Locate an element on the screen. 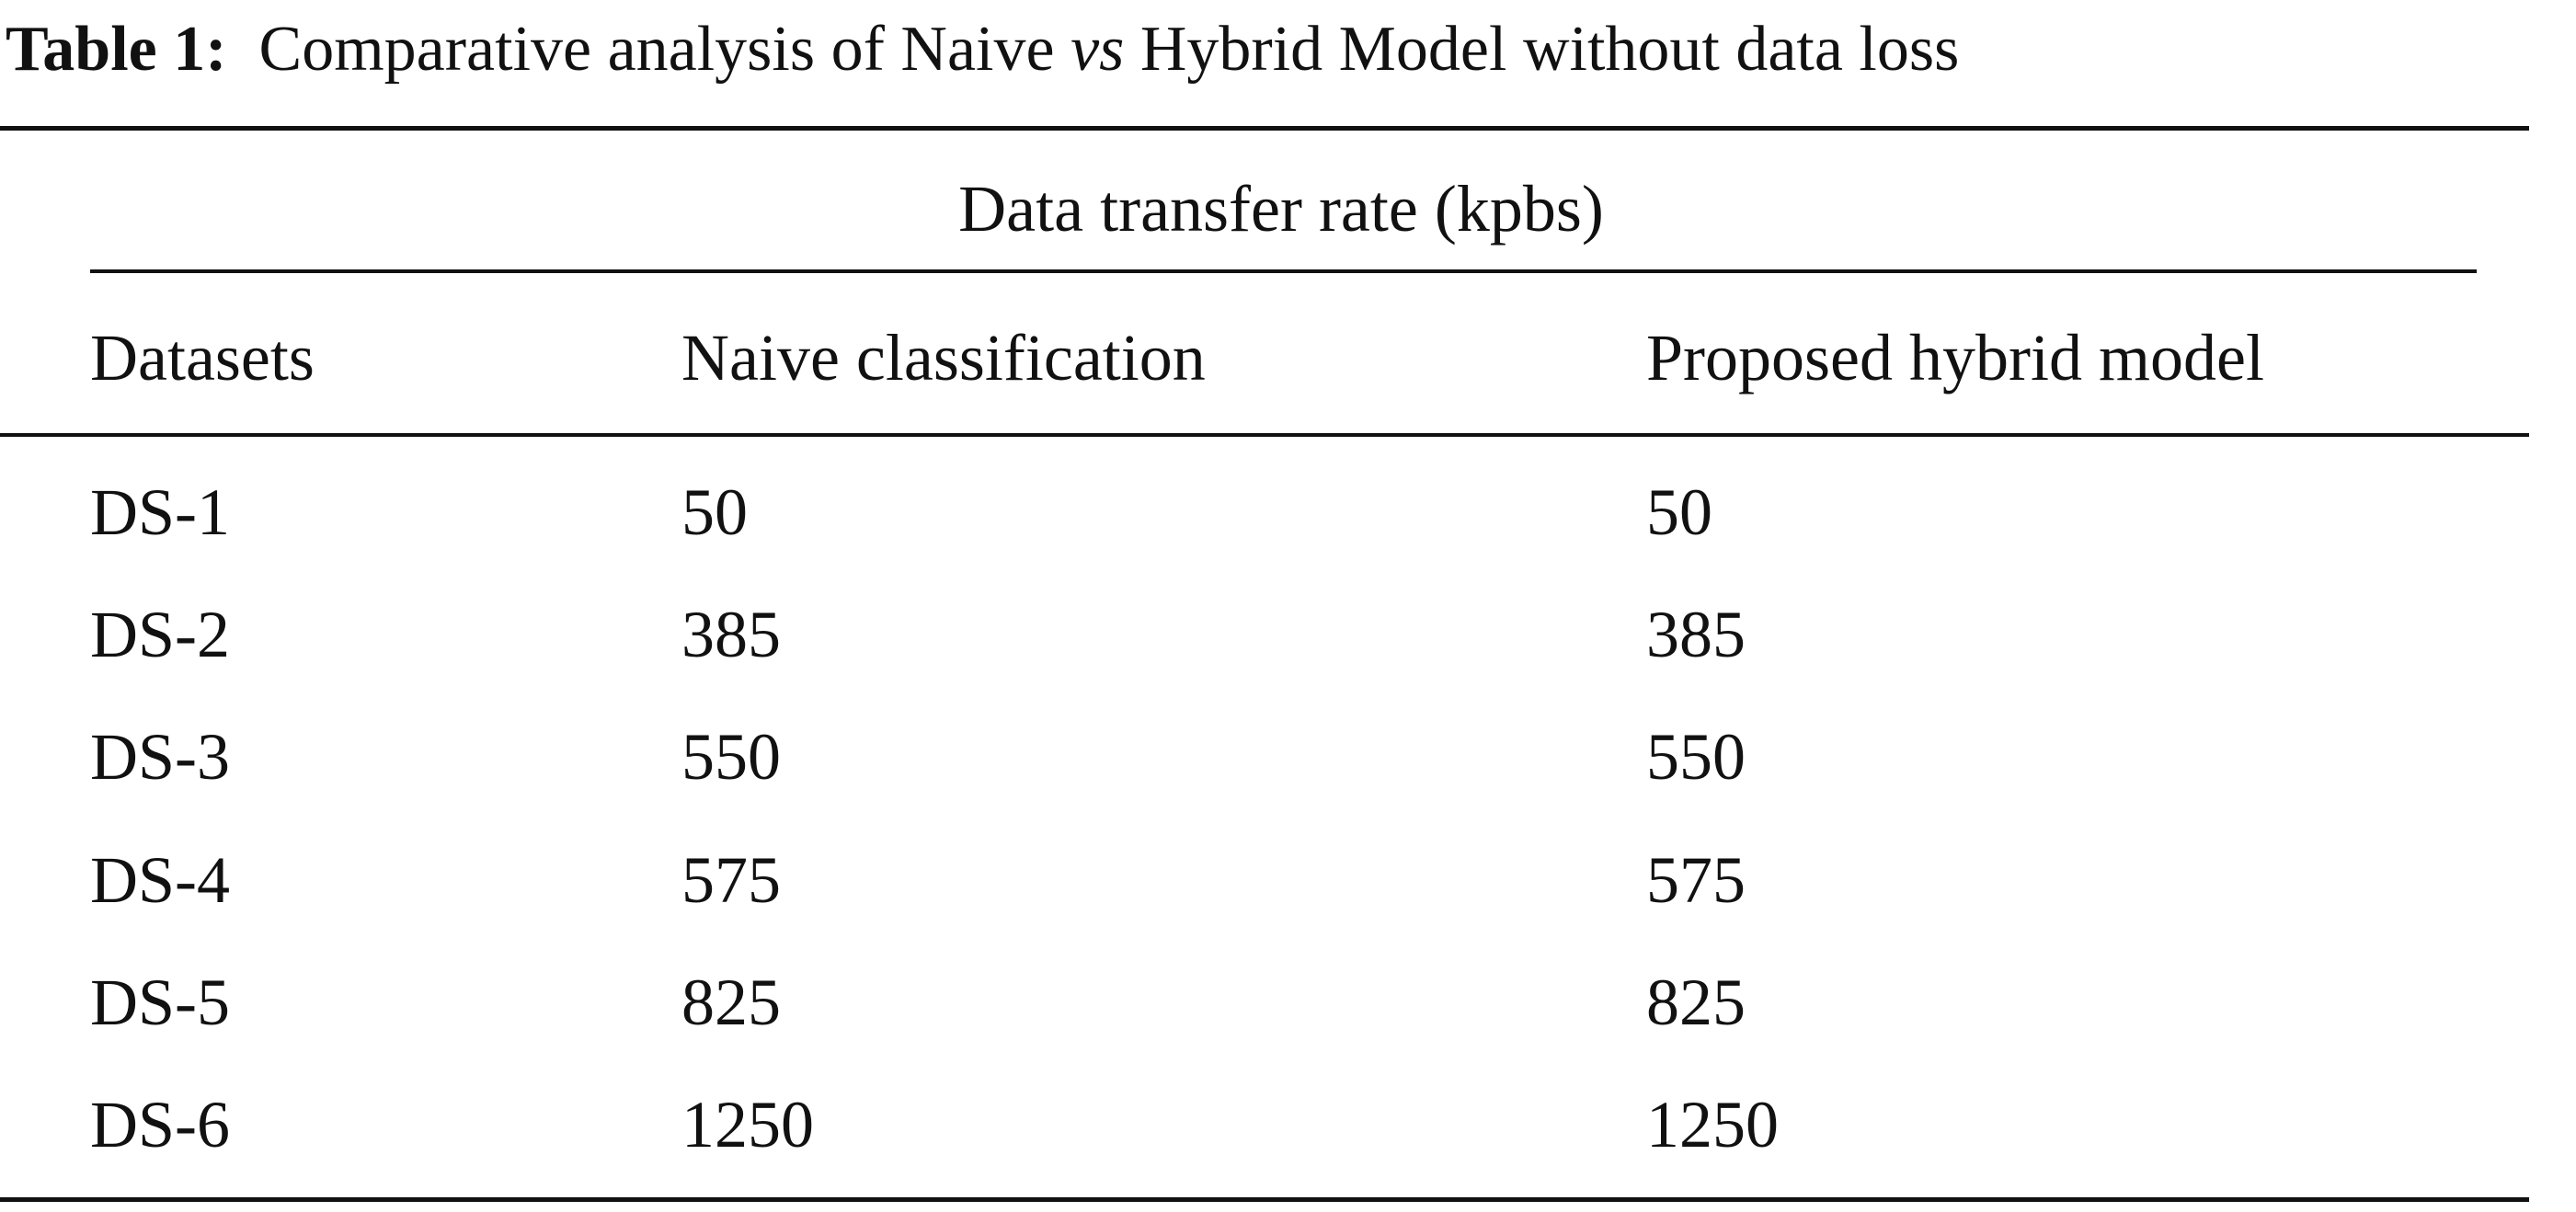 Image resolution: width=2576 pixels, height=1212 pixels. row-label: DS-6 is located at coordinates (160, 1124).